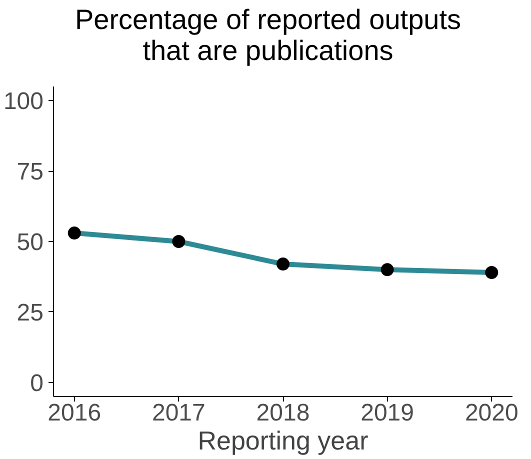 Image resolution: width=531 pixels, height=459 pixels. What do you see at coordinates (387, 413) in the screenshot?
I see `x-tick-label: 2019` at bounding box center [387, 413].